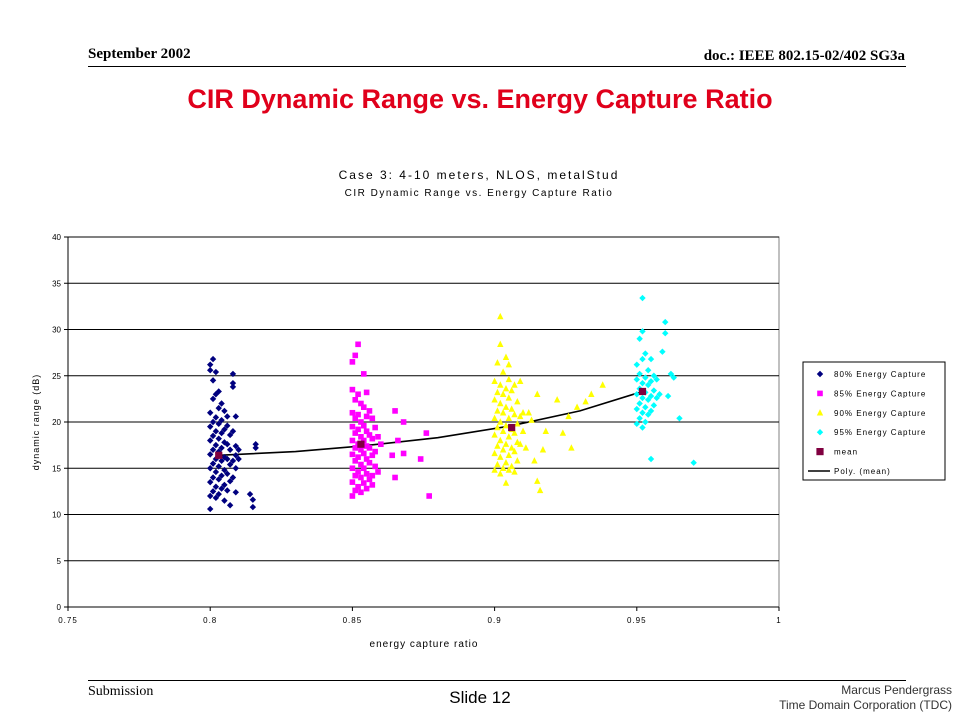 This screenshot has width=960, height=720. Describe the element at coordinates (56, 330) in the screenshot. I see `y-tick-label: 30` at that location.